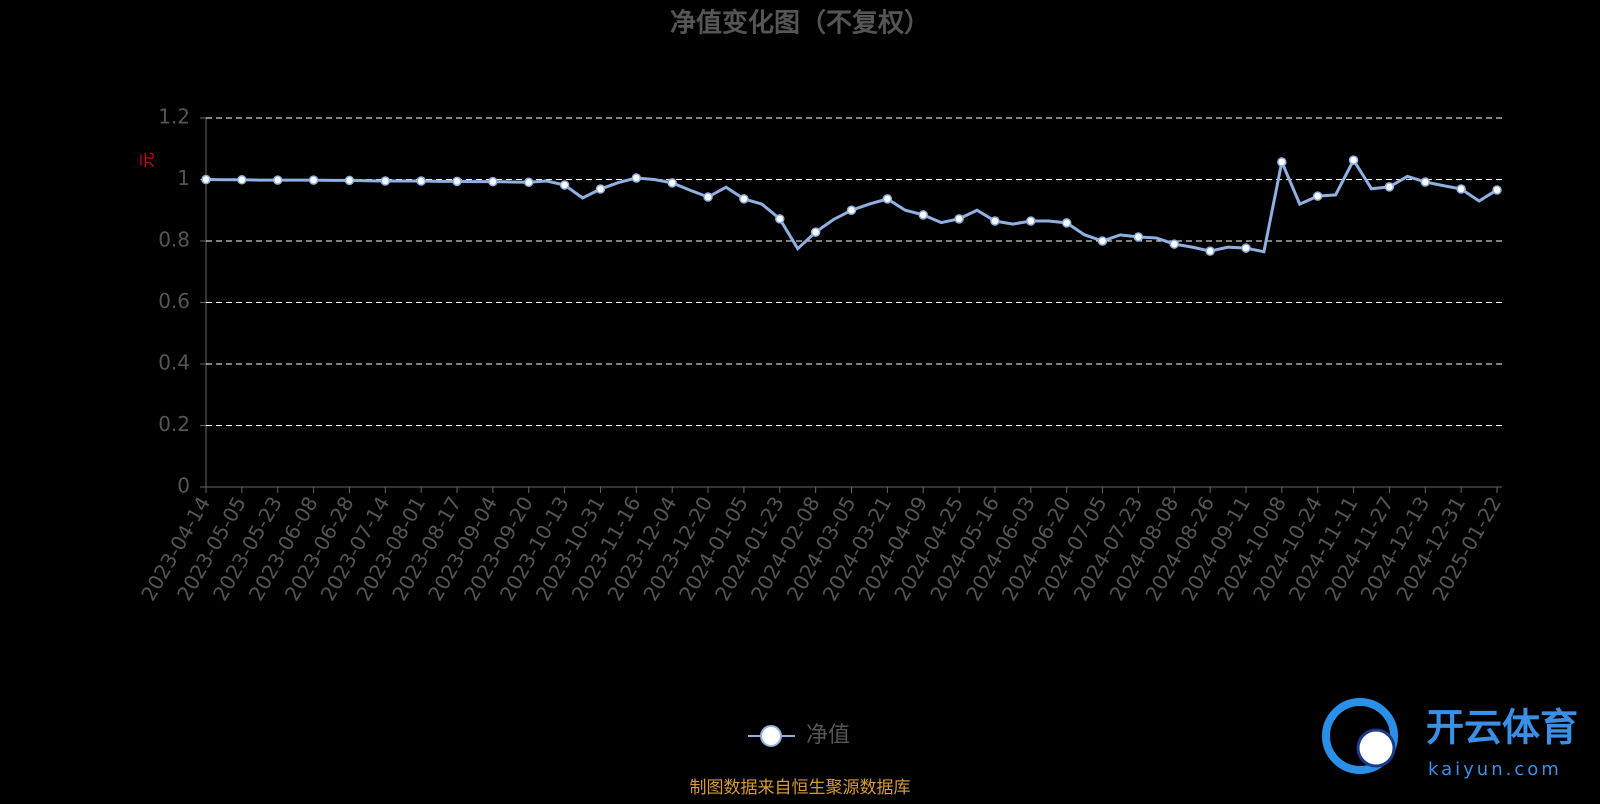  What do you see at coordinates (147, 160) in the screenshot?
I see `y-axis-label: 元` at bounding box center [147, 160].